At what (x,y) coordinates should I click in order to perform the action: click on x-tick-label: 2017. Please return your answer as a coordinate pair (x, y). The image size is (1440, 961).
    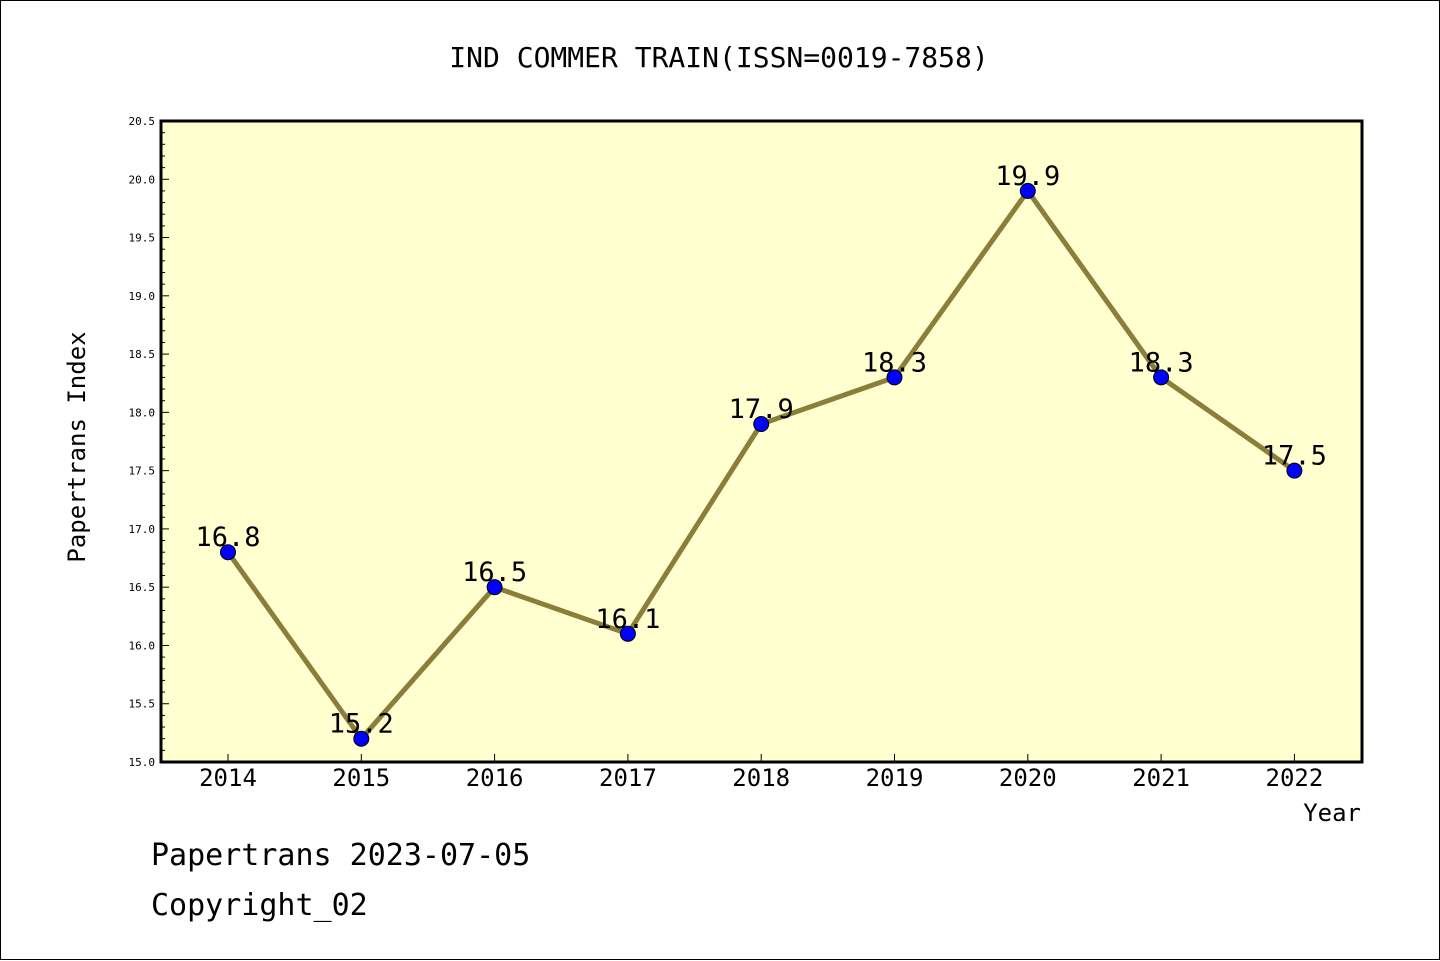
    Looking at the image, I should click on (628, 778).